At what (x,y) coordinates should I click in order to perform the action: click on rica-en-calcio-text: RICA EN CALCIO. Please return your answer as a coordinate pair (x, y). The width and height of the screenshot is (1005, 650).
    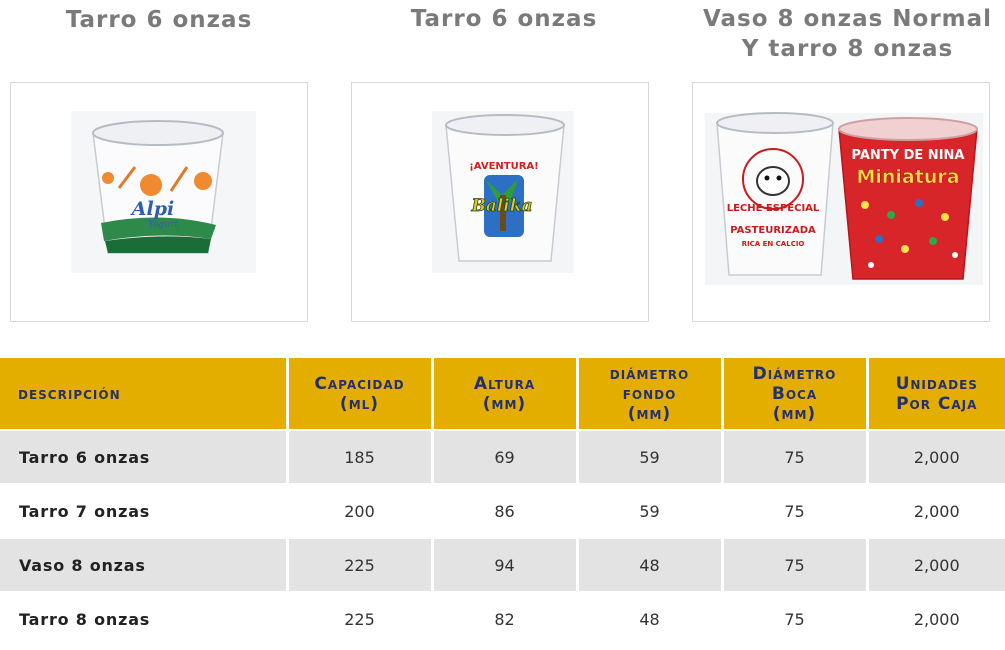
    Looking at the image, I should click on (773, 244).